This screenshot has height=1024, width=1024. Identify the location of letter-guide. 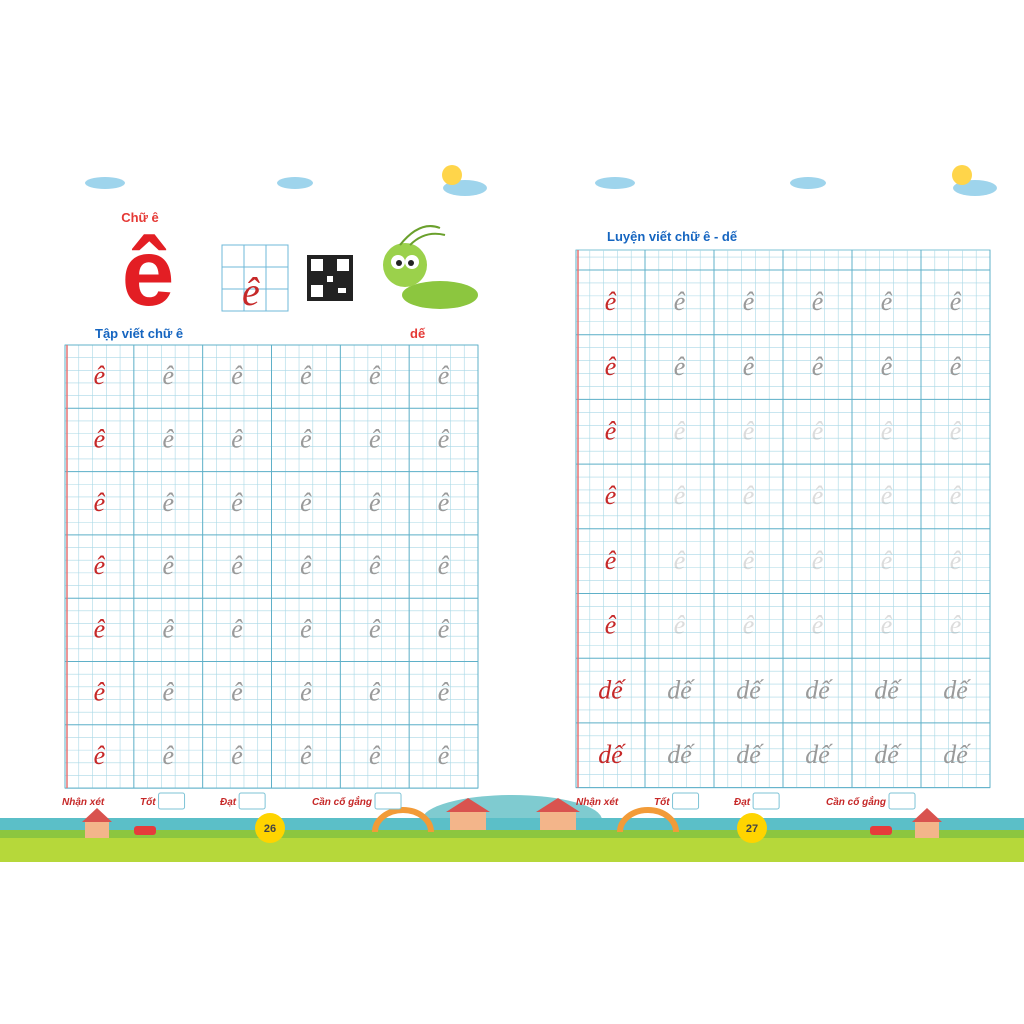
(255, 278).